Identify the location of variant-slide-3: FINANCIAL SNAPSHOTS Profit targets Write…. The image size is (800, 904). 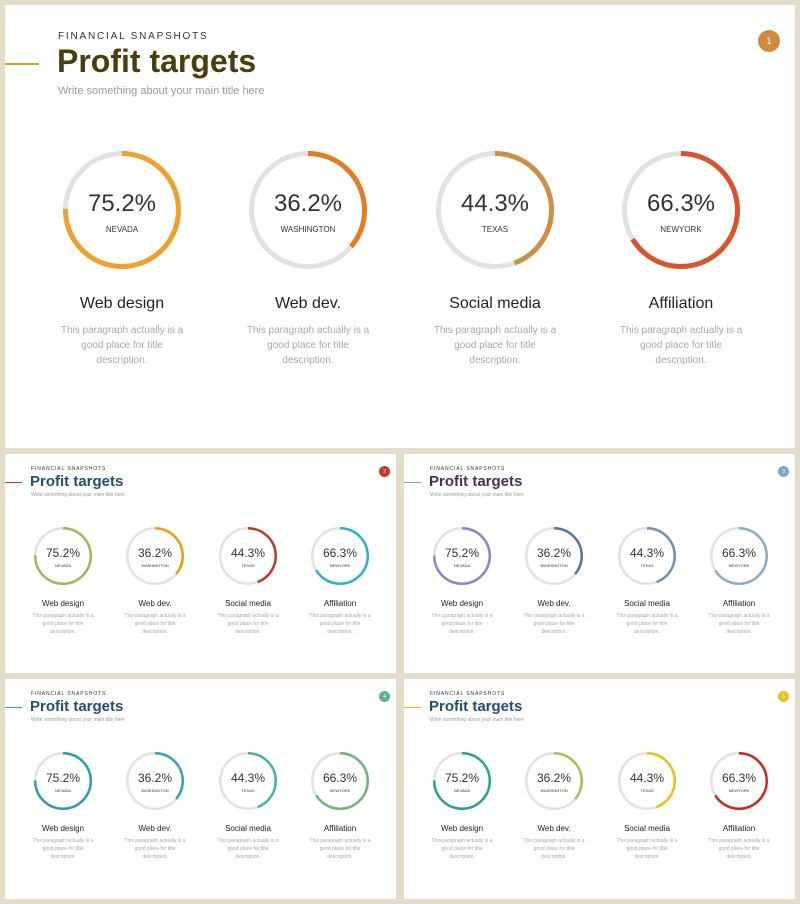
(200, 789).